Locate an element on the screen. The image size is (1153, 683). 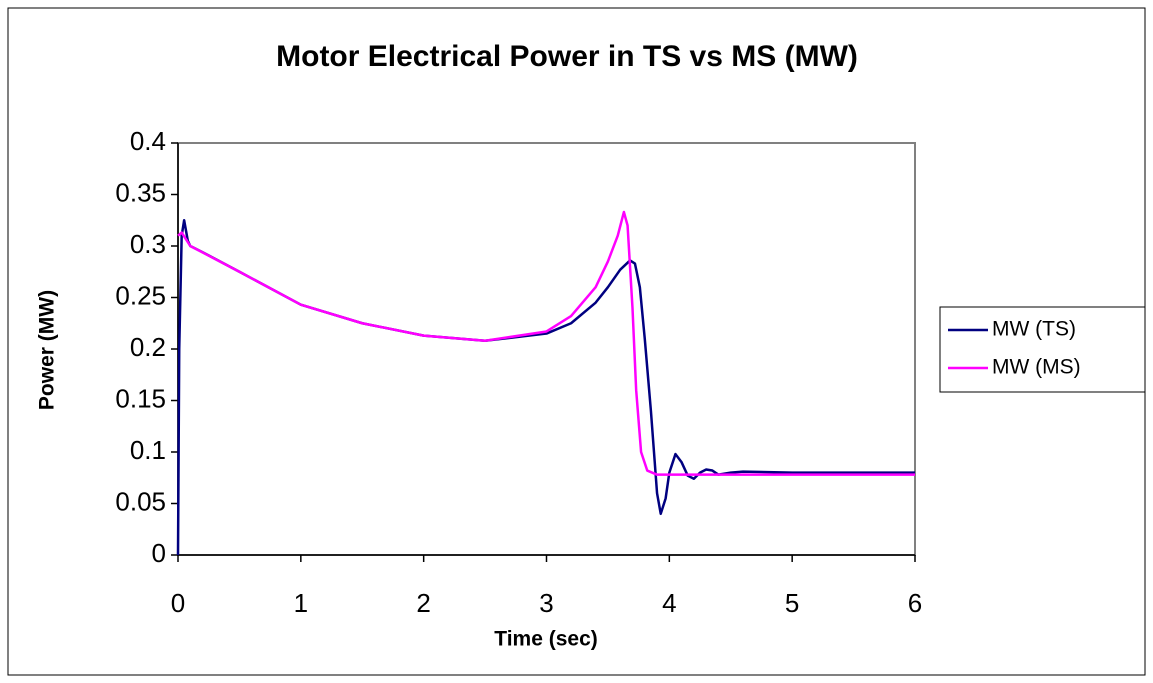
x-tick-label: 4 is located at coordinates (669, 603).